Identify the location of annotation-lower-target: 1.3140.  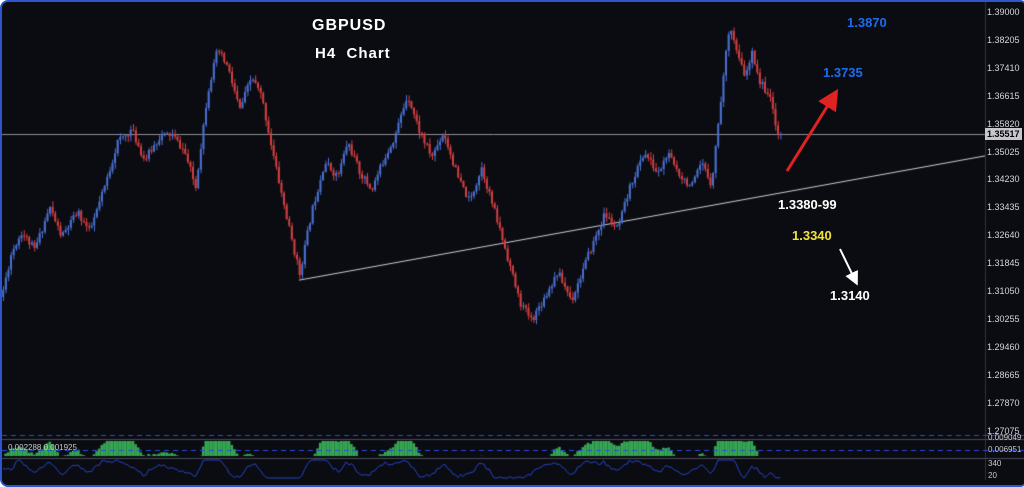
(850, 295).